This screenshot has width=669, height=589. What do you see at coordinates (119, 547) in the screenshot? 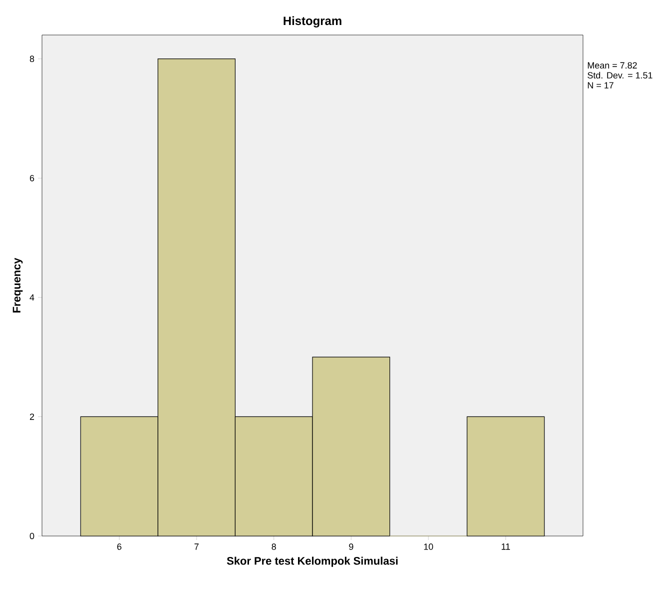
I see `x-tick-label: 6` at bounding box center [119, 547].